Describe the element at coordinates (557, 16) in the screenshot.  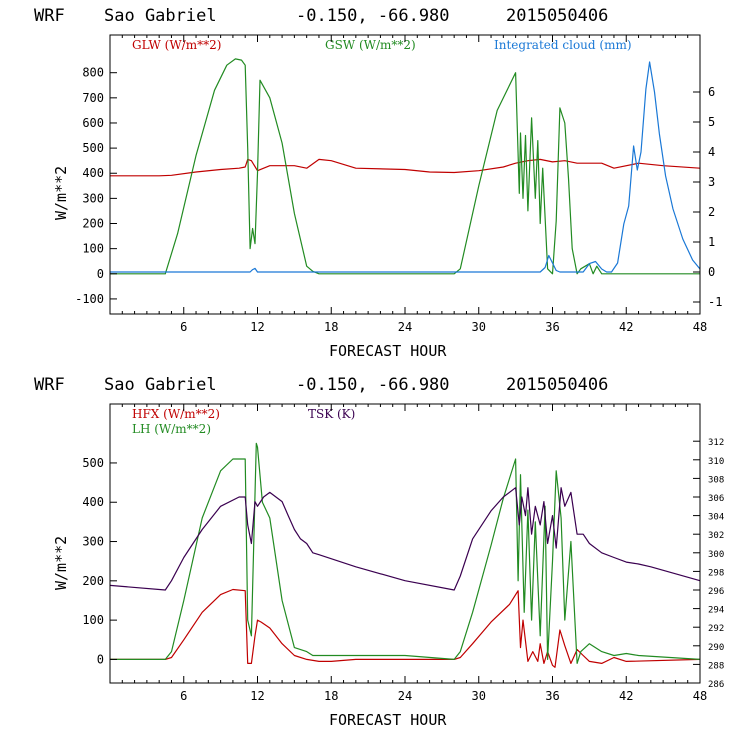
I see `top-header-date: 2015050406` at that location.